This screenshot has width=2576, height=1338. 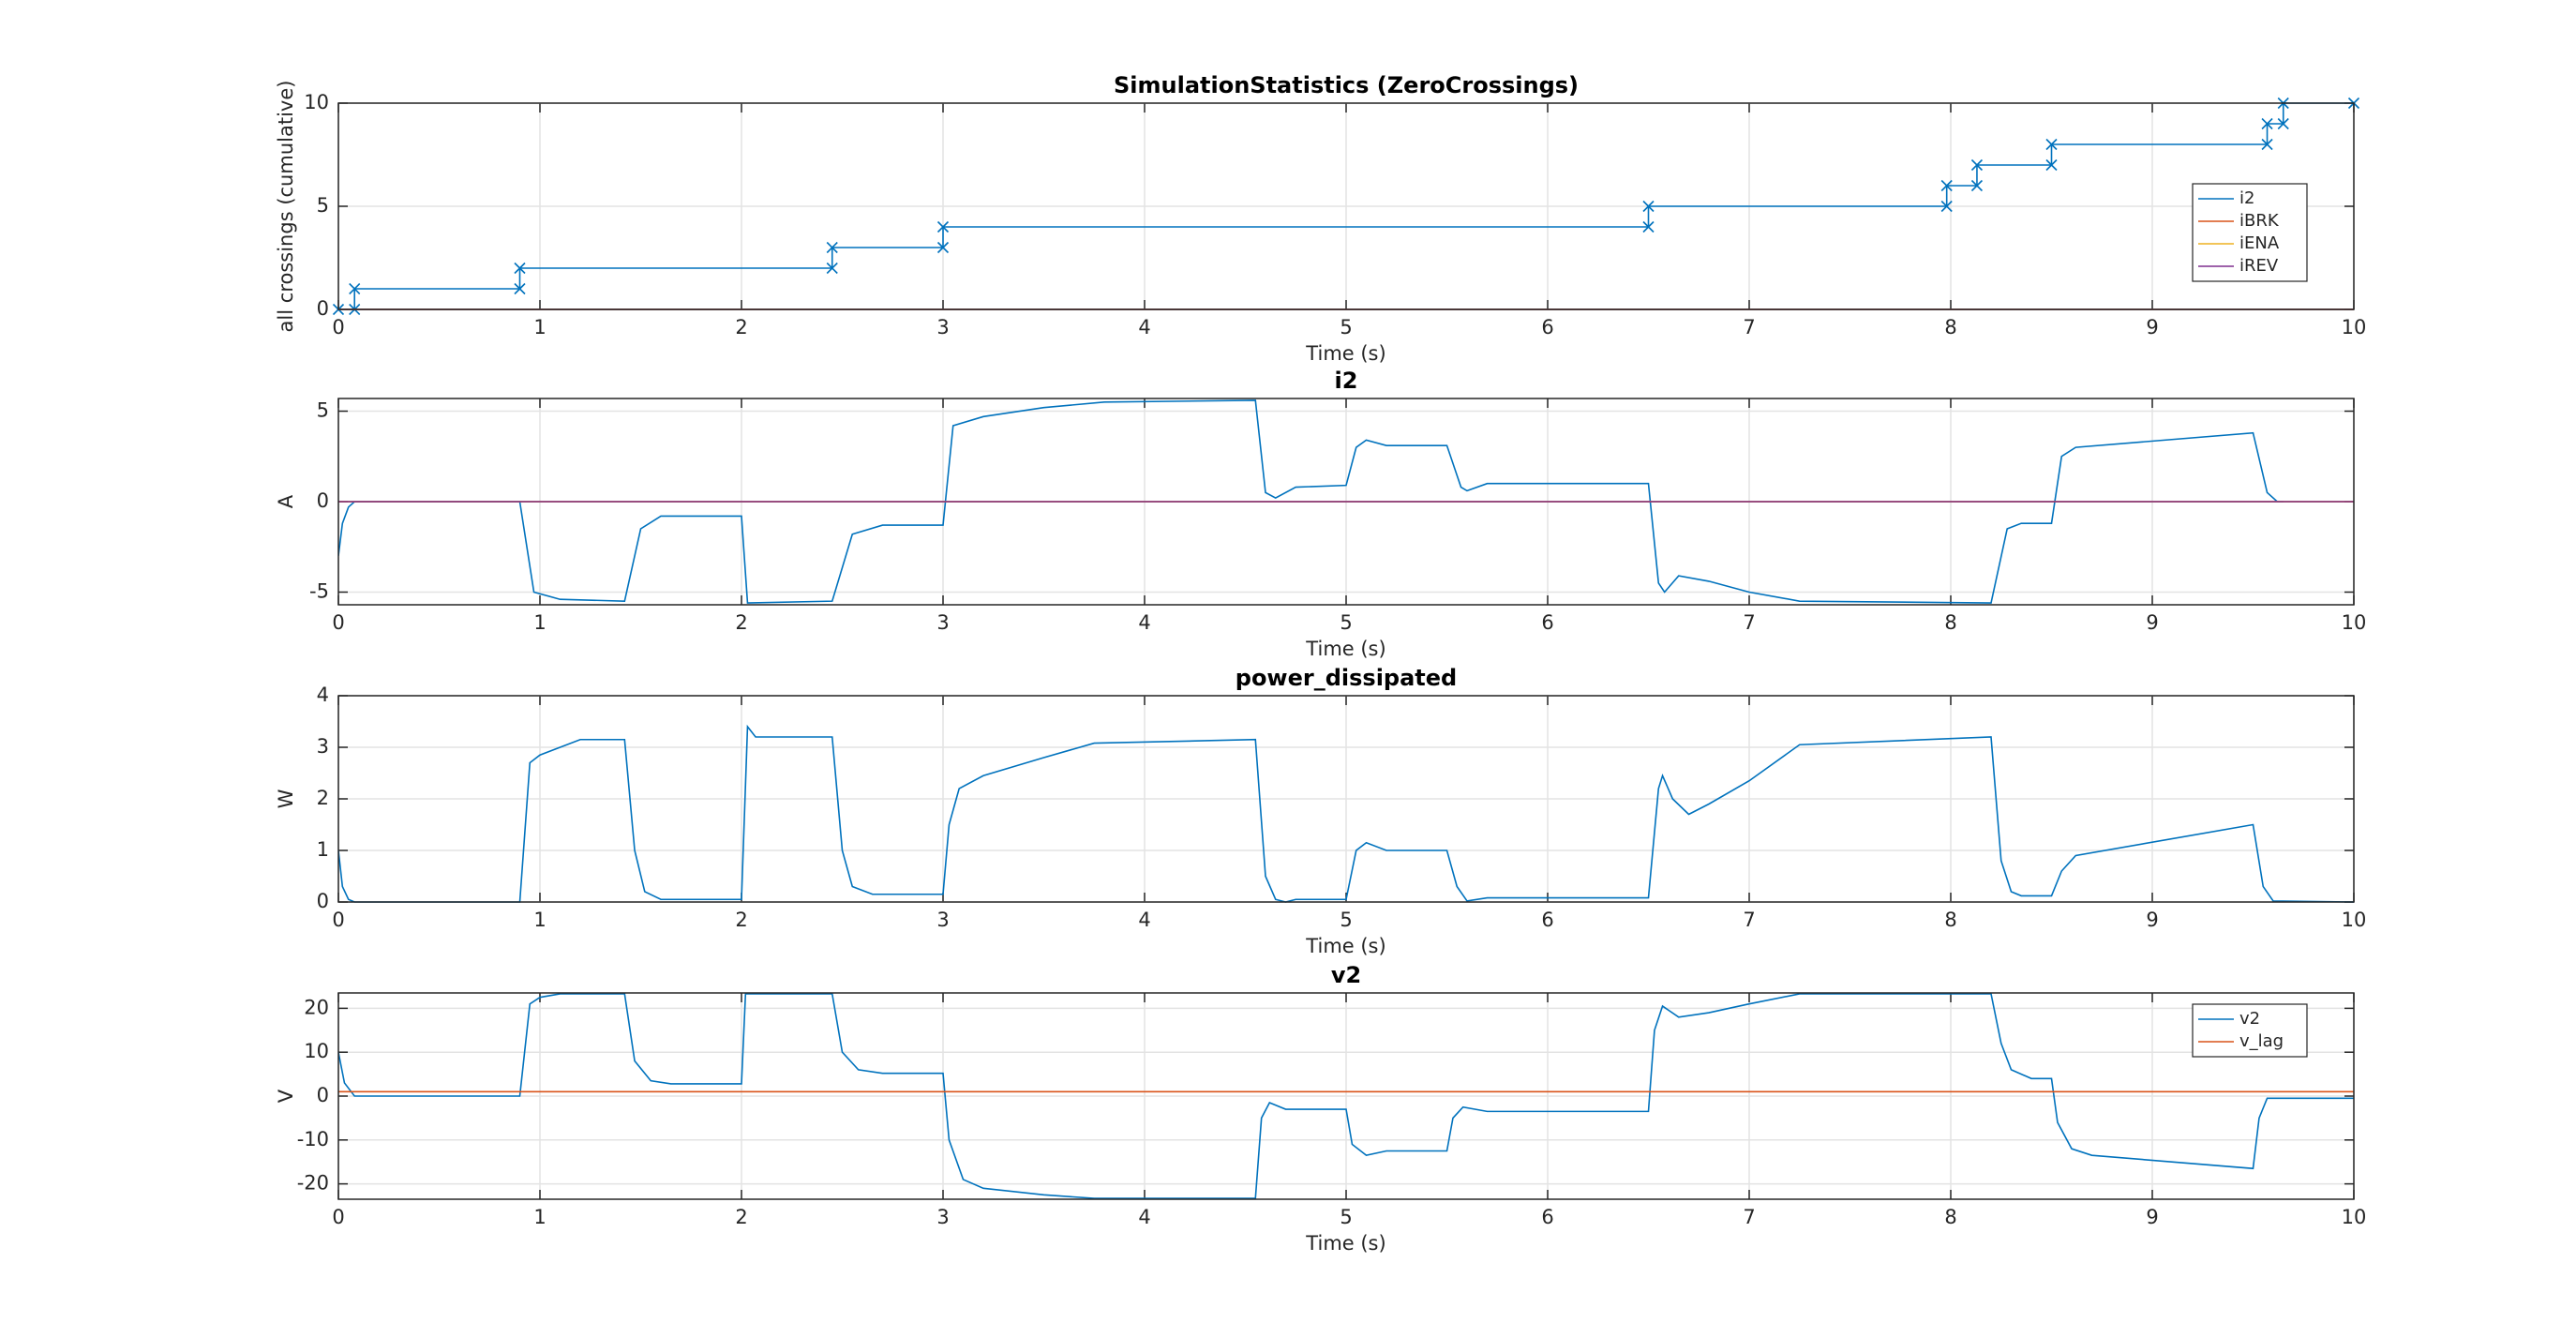 What do you see at coordinates (1346, 381) in the screenshot?
I see `chart-title: i2` at bounding box center [1346, 381].